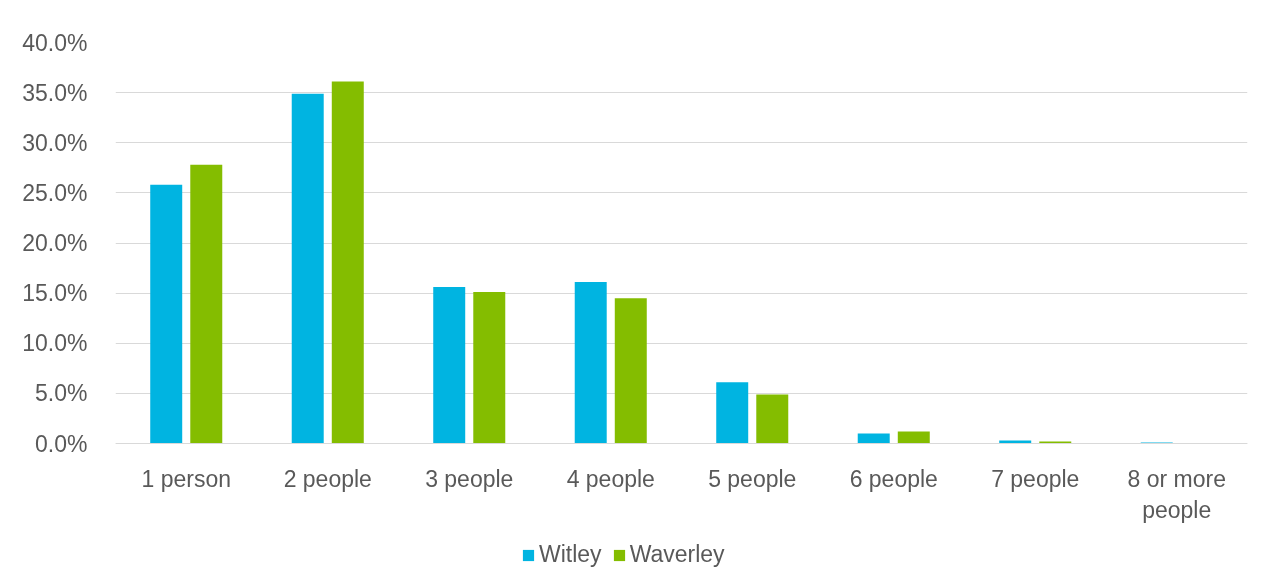 Image resolution: width=1263 pixels, height=581 pixels. I want to click on y-tick-label: 5.0%, so click(61, 393).